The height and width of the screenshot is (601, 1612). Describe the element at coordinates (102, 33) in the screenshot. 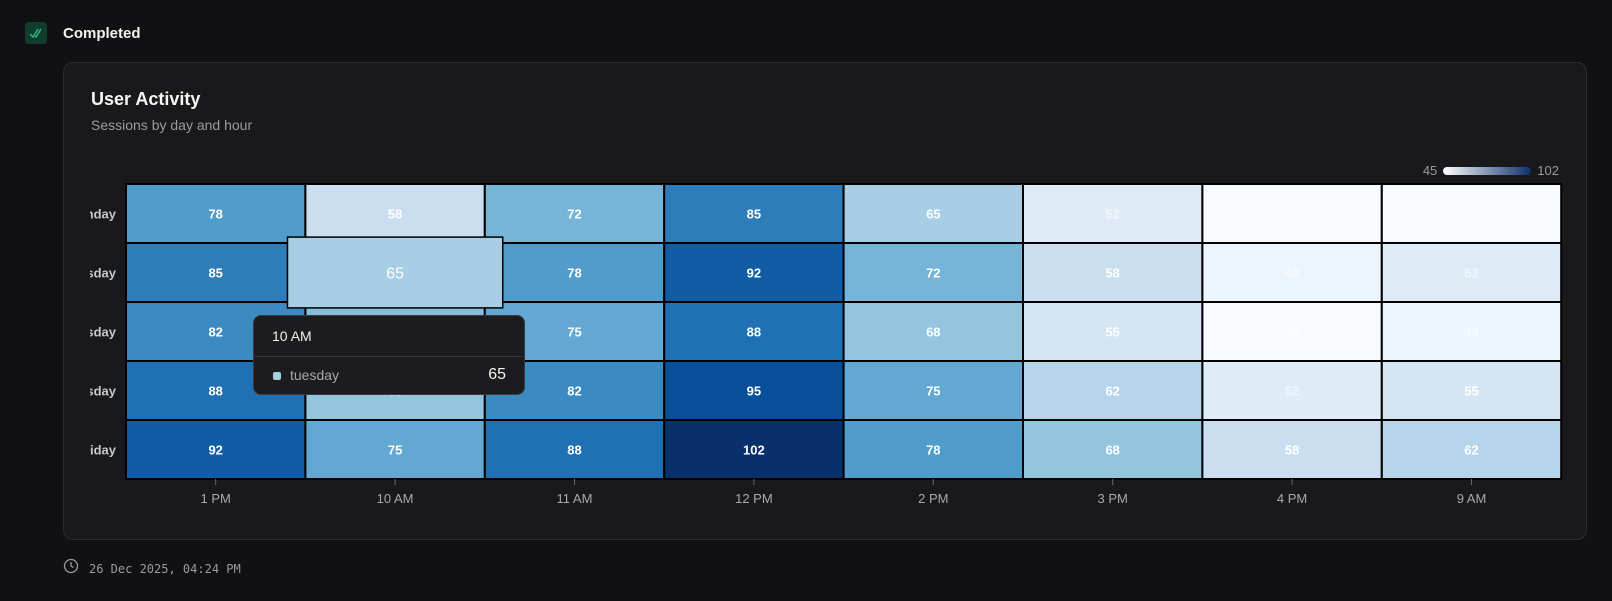

I see `status-label: Completed` at that location.